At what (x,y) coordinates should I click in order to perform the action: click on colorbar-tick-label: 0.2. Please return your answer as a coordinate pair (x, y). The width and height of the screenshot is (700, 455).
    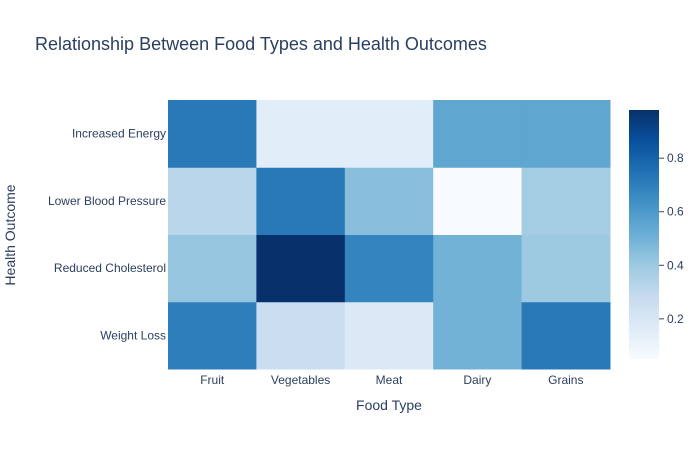
    Looking at the image, I should click on (675, 319).